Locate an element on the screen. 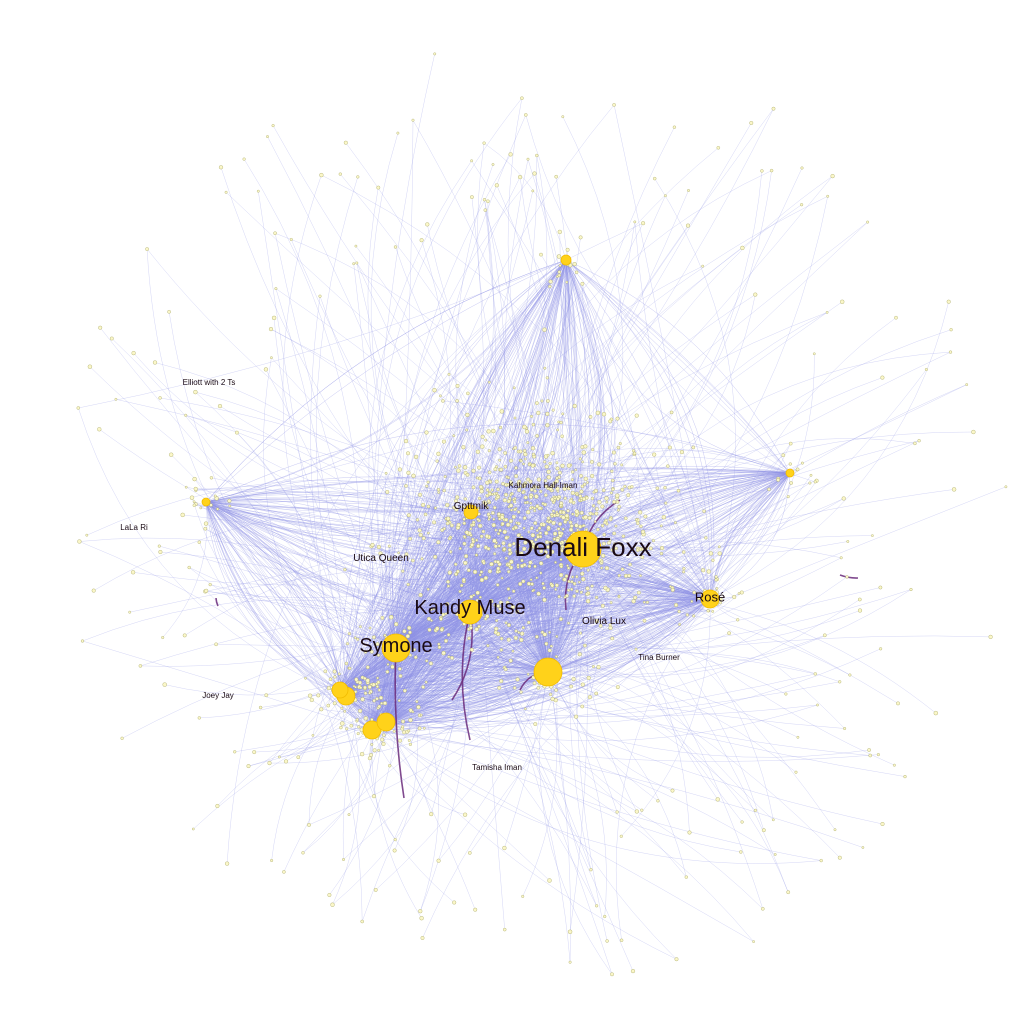  hub-node-gottmik is located at coordinates (471, 512).